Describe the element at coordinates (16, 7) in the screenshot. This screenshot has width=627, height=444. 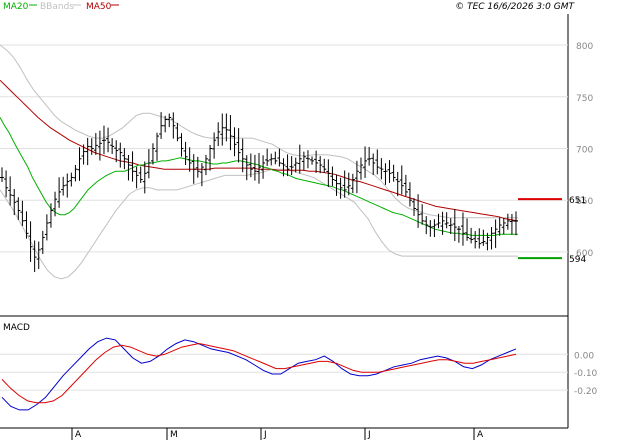
I see `legend-ma20: MA20` at that location.